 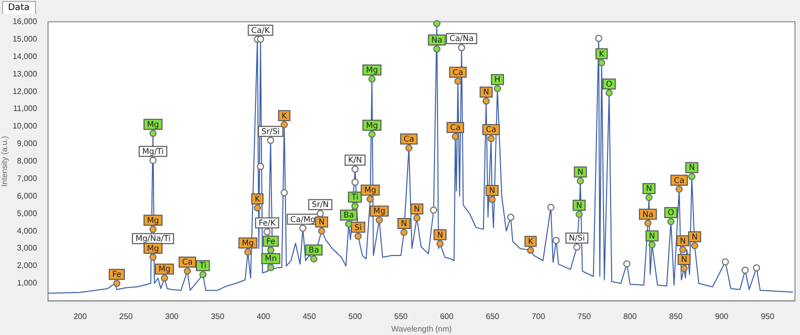 I want to click on y-tick-label: 13,000, so click(x=25, y=73).